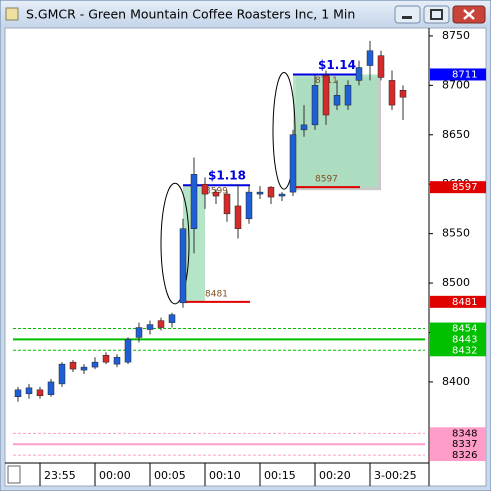 This screenshot has width=491, height=495. I want to click on corner-box, so click(14, 474).